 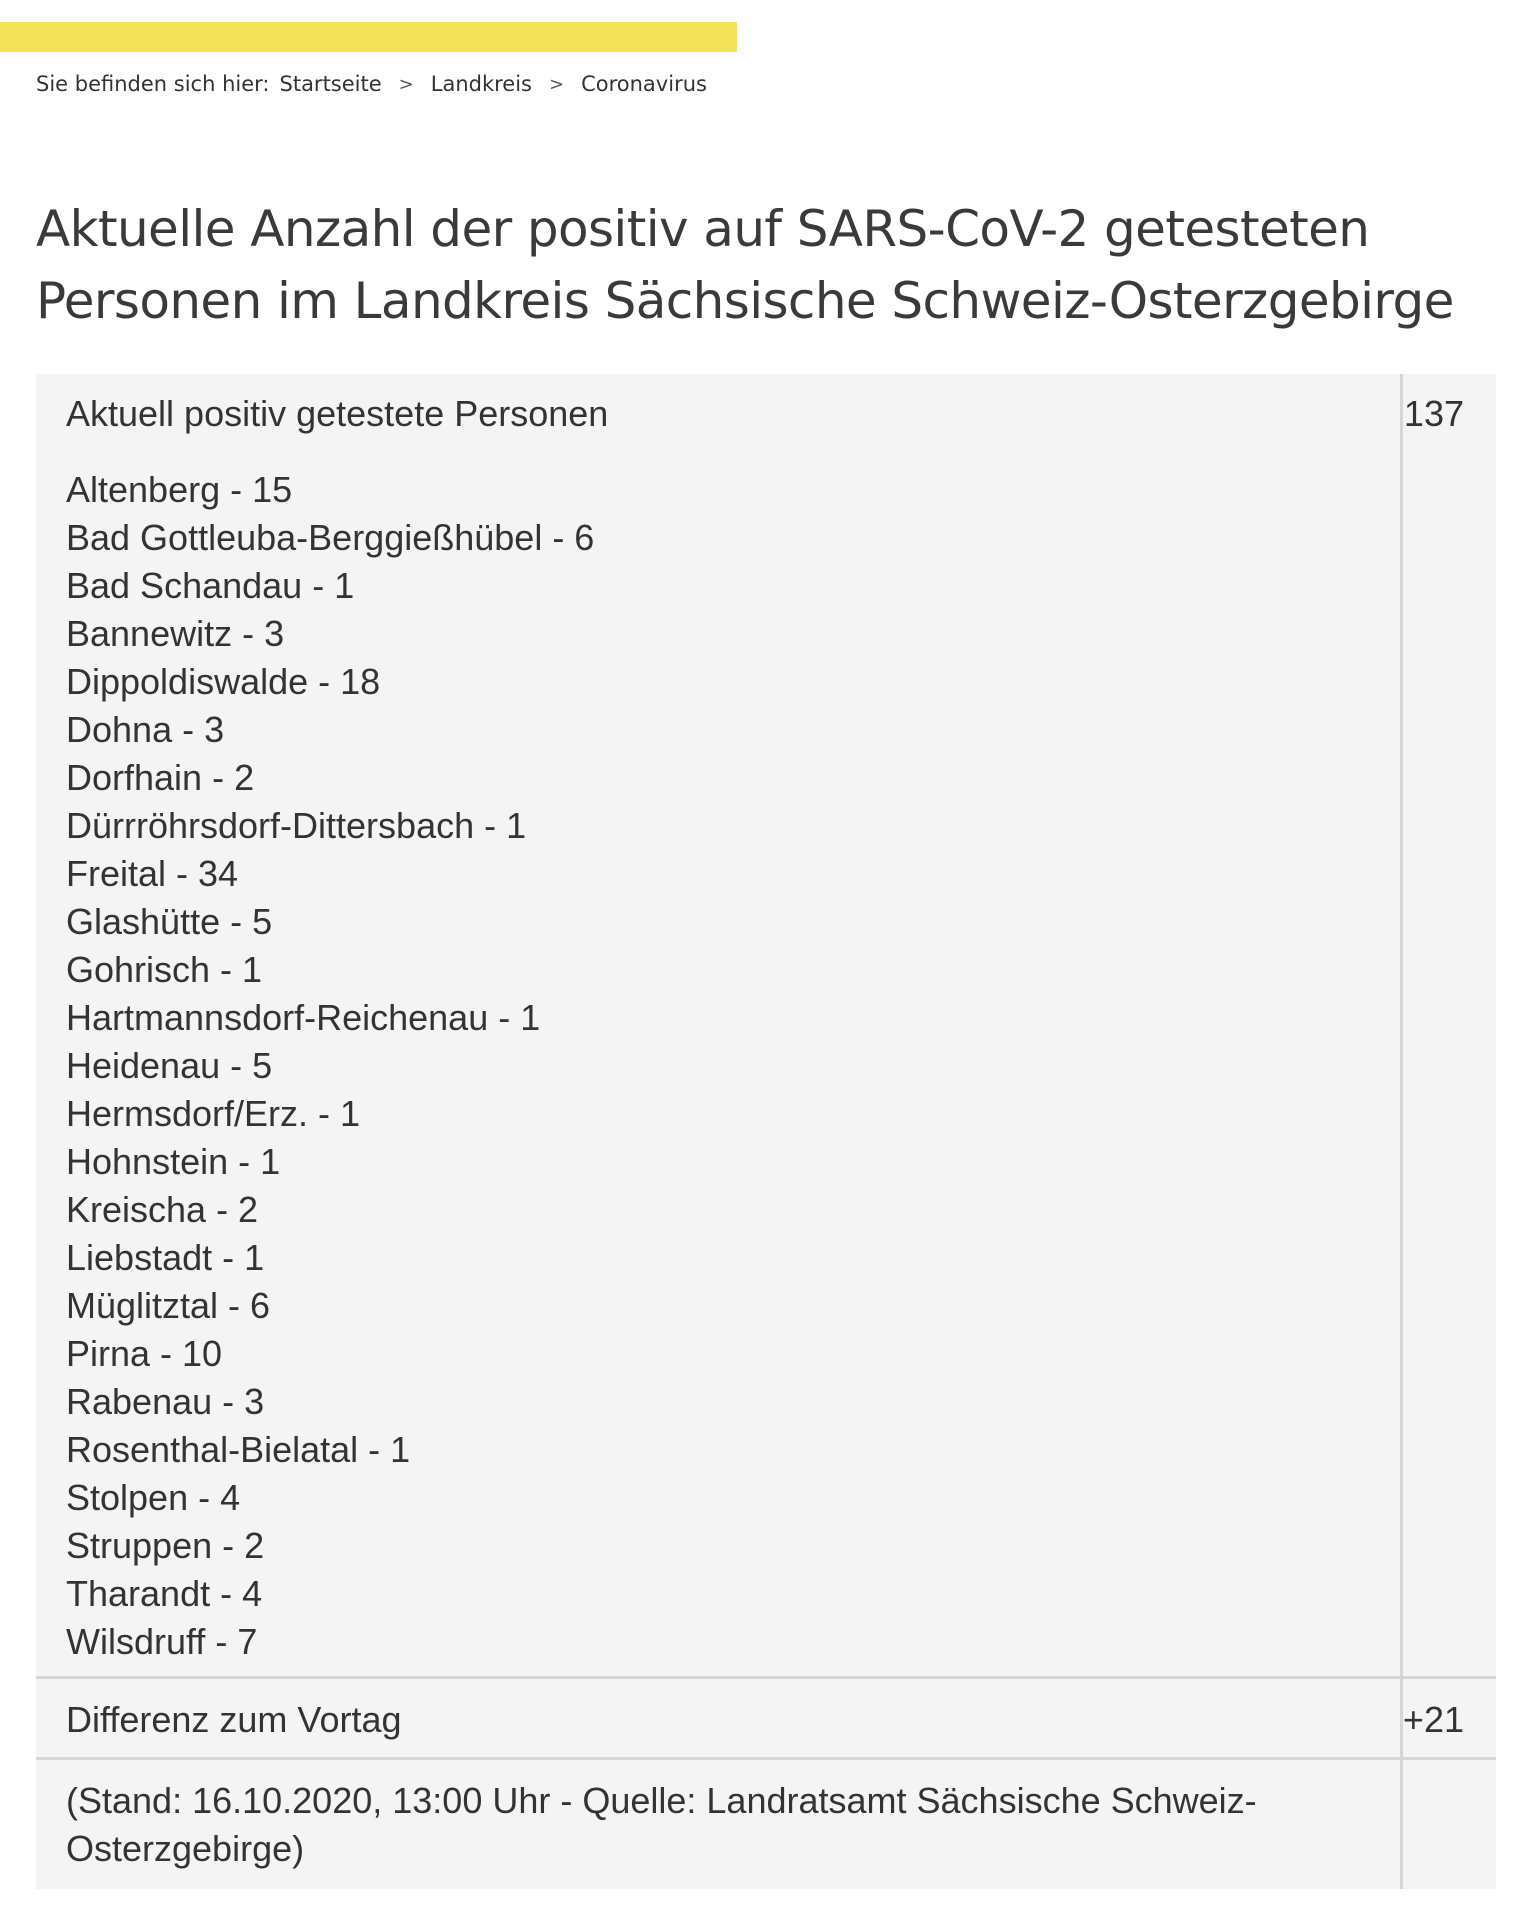 I want to click on list-item: Gohrisch - 1, so click(x=164, y=969).